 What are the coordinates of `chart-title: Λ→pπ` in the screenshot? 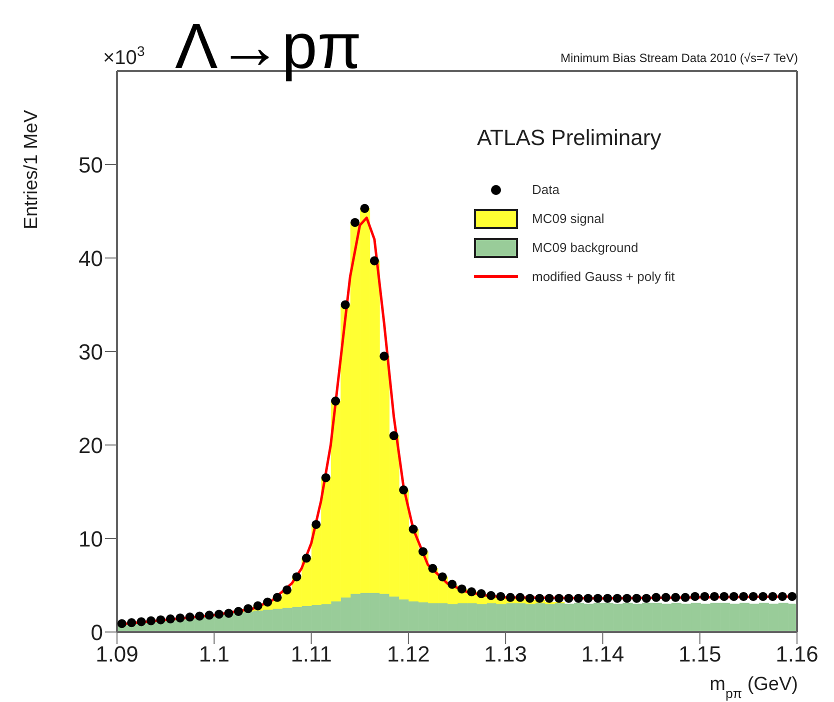 It's located at (268, 46).